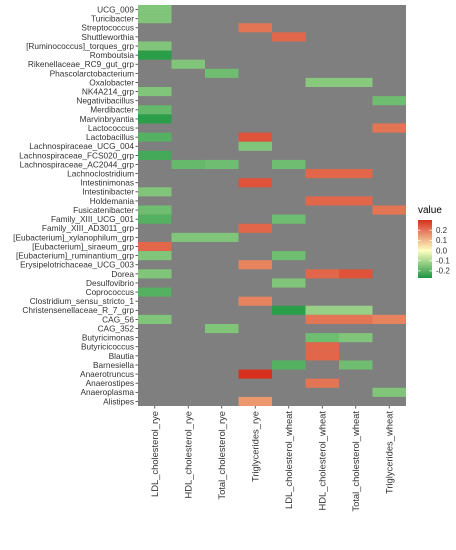 Image resolution: width=456 pixels, height=550 pixels. I want to click on column-label: LDL_cholesterol_wheat, so click(288, 460).